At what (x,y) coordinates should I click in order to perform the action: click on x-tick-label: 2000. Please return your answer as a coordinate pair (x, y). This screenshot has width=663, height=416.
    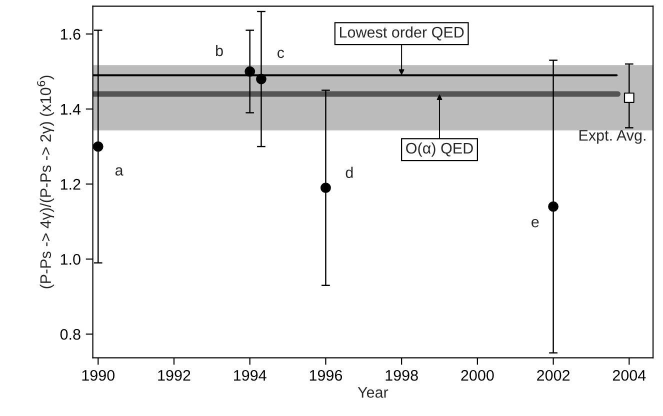
    Looking at the image, I should click on (477, 375).